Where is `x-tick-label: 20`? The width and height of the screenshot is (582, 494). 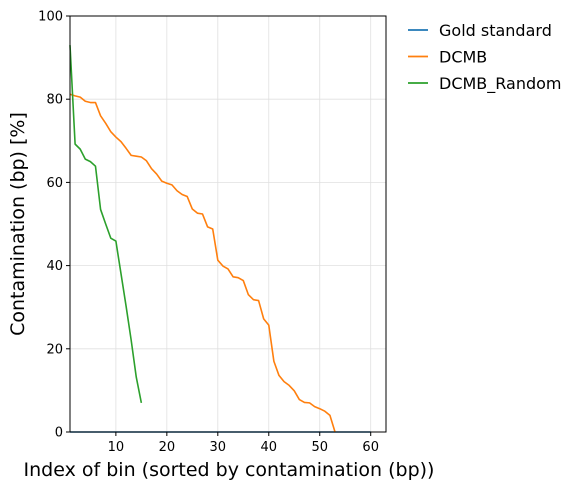
x-tick-label: 20 is located at coordinates (167, 447).